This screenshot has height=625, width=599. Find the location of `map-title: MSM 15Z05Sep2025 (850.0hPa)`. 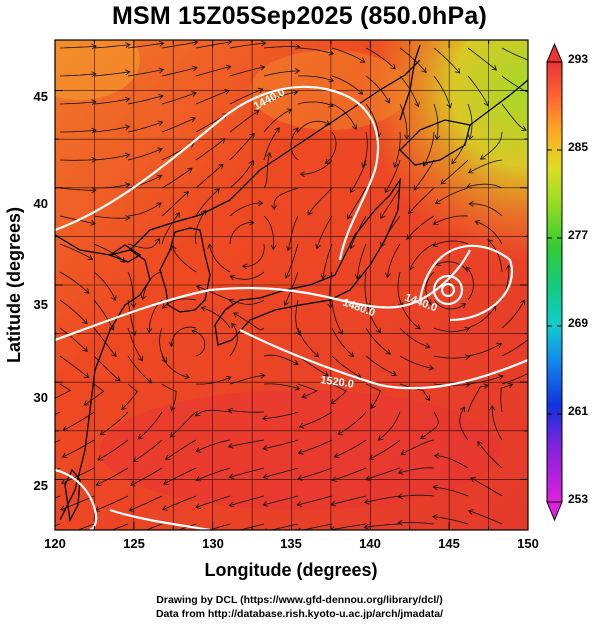

map-title: MSM 15Z05Sep2025 (850.0hPa) is located at coordinates (299, 16).